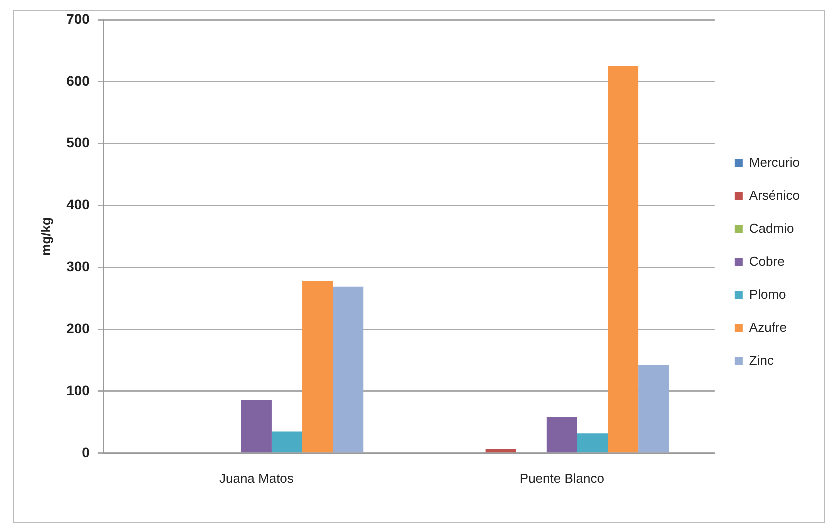 The width and height of the screenshot is (828, 527). Describe the element at coordinates (78, 390) in the screenshot. I see `y-tick-label: 100` at that location.